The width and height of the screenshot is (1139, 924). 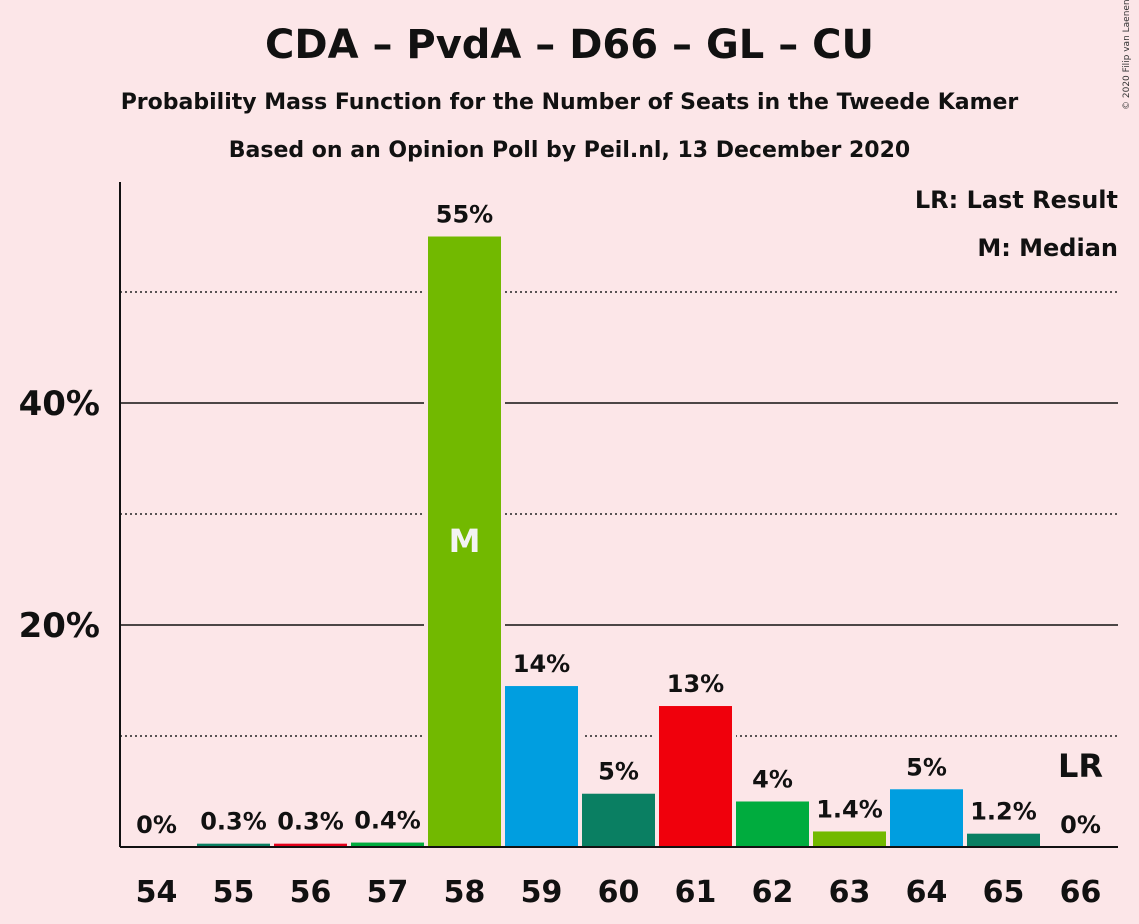 I want to click on x-tick-57: 57, so click(x=388, y=892).